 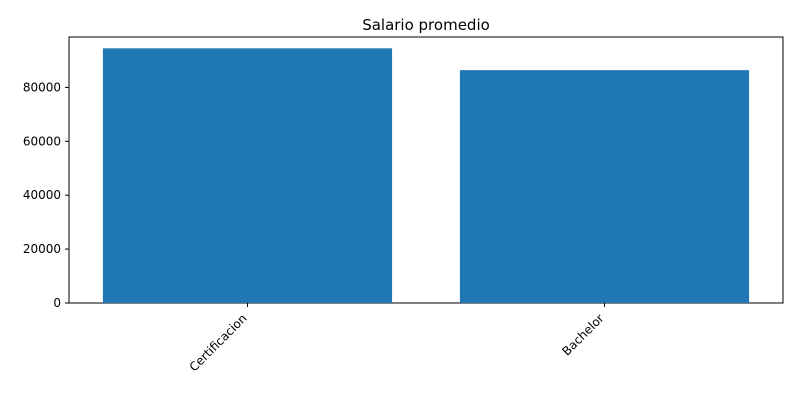 What do you see at coordinates (218, 342) in the screenshot?
I see `x-tick-label: Certificacion` at bounding box center [218, 342].